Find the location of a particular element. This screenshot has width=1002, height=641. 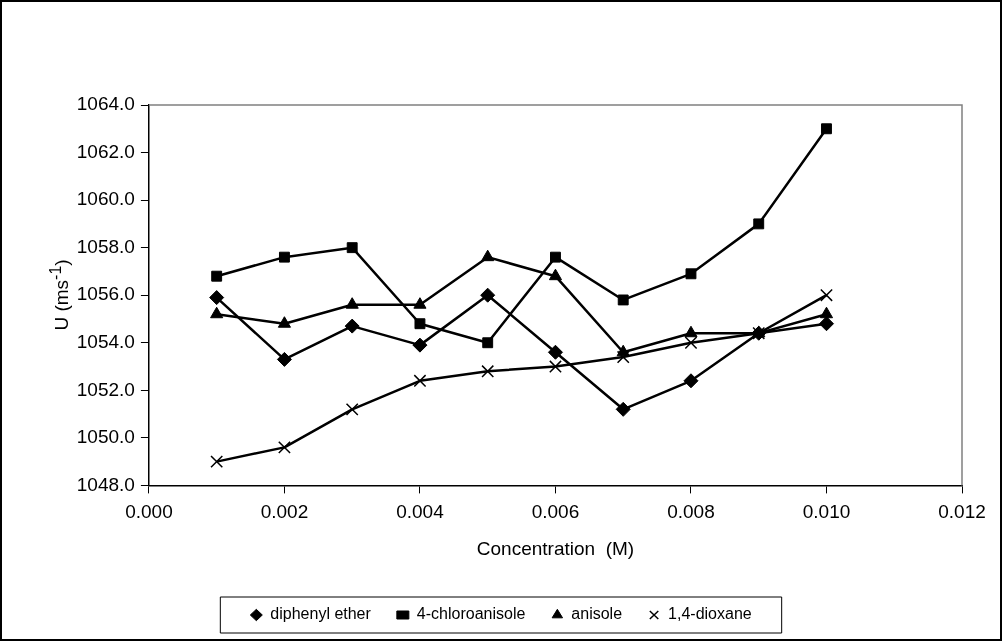

x-tick-label: 0.006 is located at coordinates (555, 512).